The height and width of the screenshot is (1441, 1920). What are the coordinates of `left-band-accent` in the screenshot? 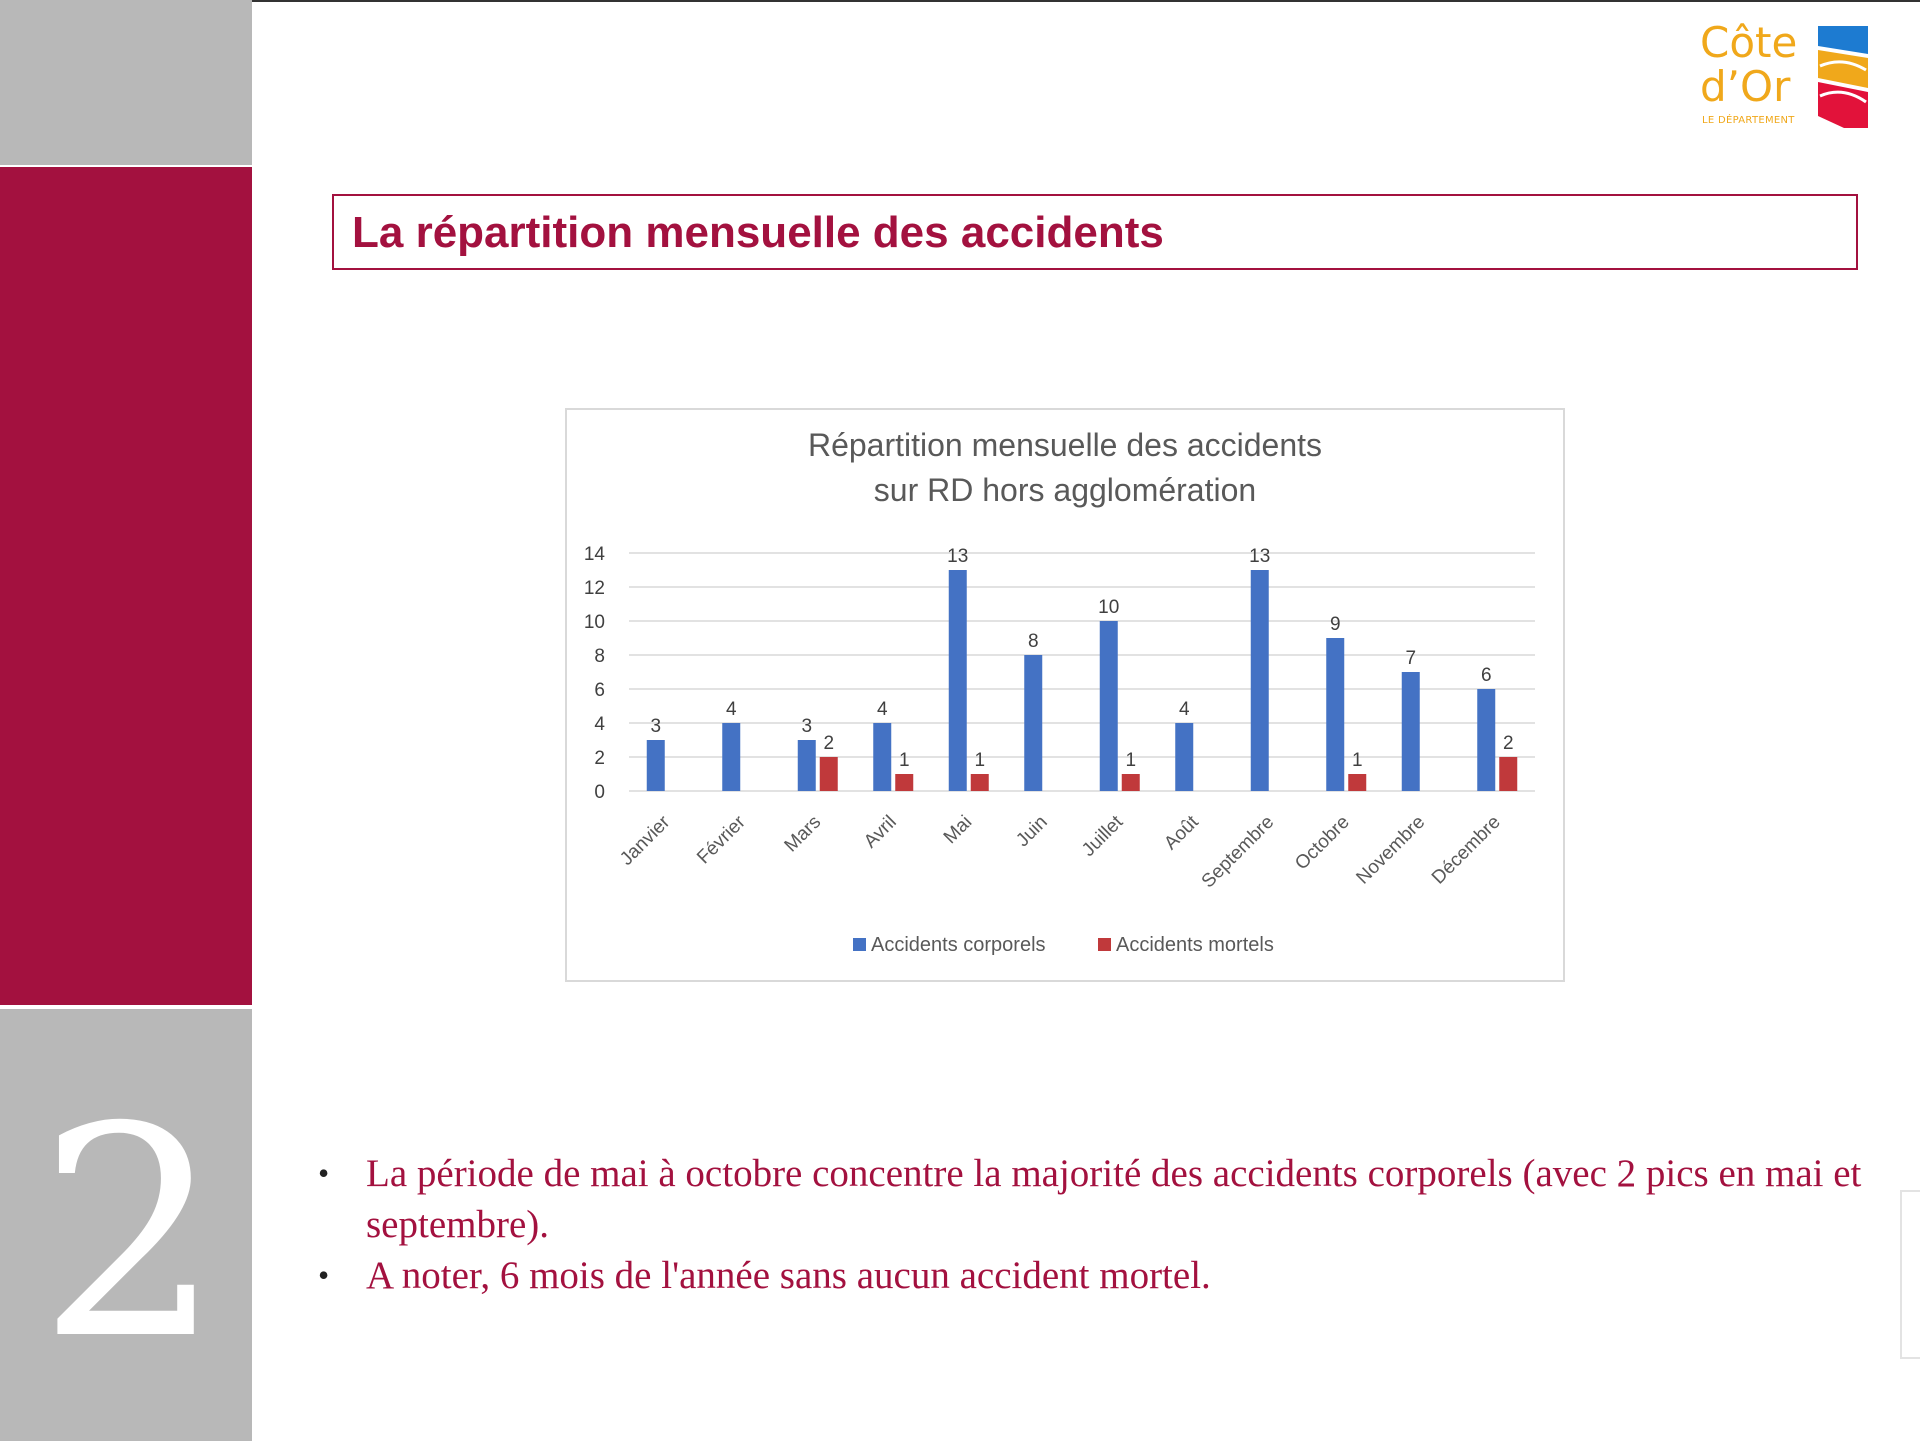 It's located at (126, 586).